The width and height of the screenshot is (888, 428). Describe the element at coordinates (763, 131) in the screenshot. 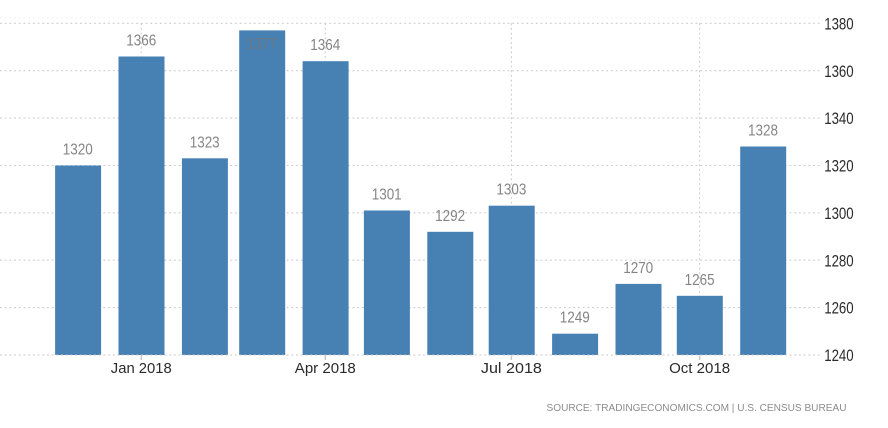

I see `svg-text: 1328` at that location.